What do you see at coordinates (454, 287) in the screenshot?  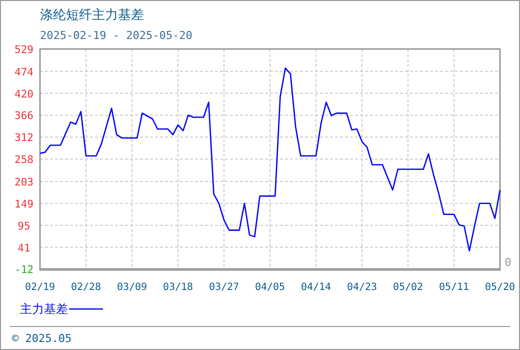 I see `x-tick-label: 05/11` at bounding box center [454, 287].